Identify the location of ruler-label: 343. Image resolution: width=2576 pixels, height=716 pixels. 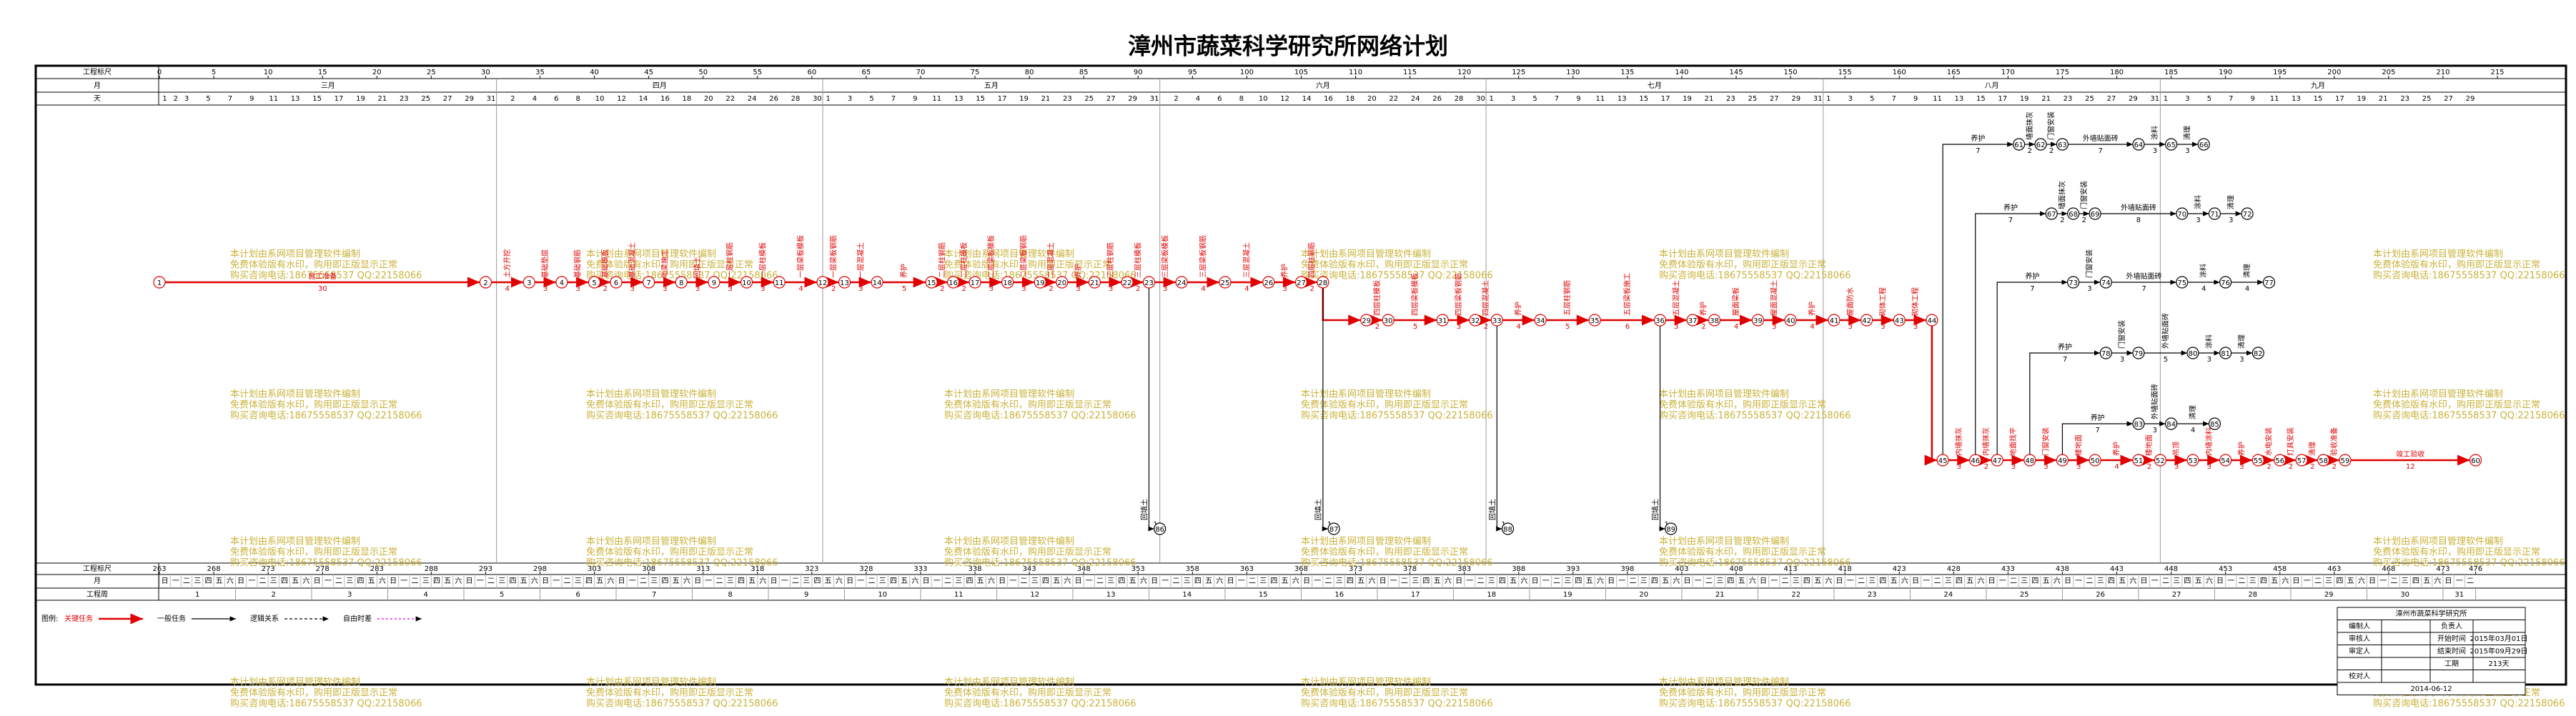
(1030, 569).